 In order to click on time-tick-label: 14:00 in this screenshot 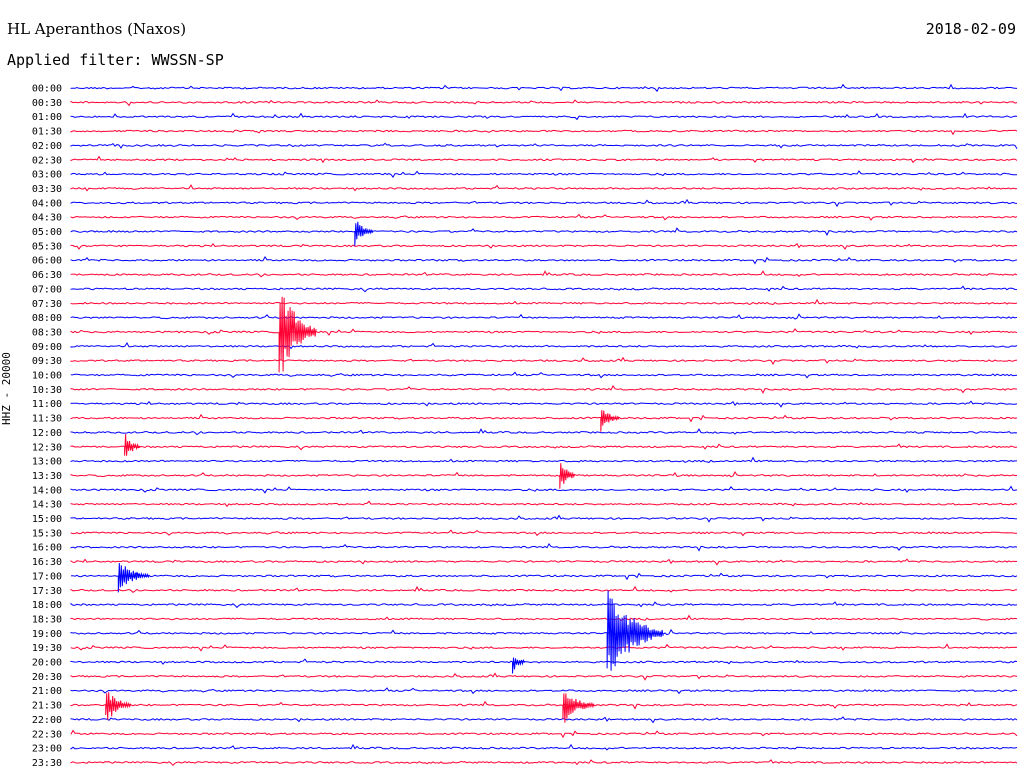, I will do `click(47, 490)`.